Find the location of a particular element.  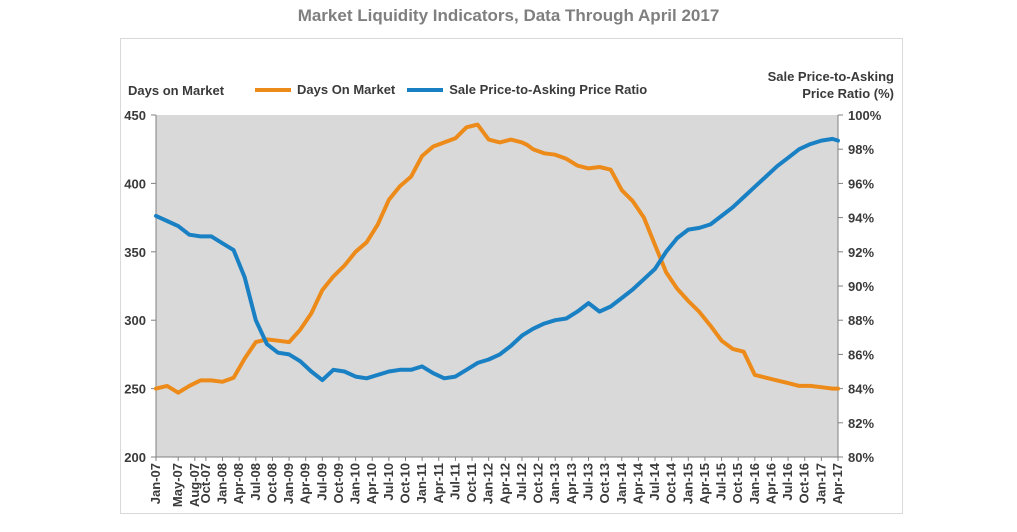

right-tick-label: 86% is located at coordinates (861, 354).